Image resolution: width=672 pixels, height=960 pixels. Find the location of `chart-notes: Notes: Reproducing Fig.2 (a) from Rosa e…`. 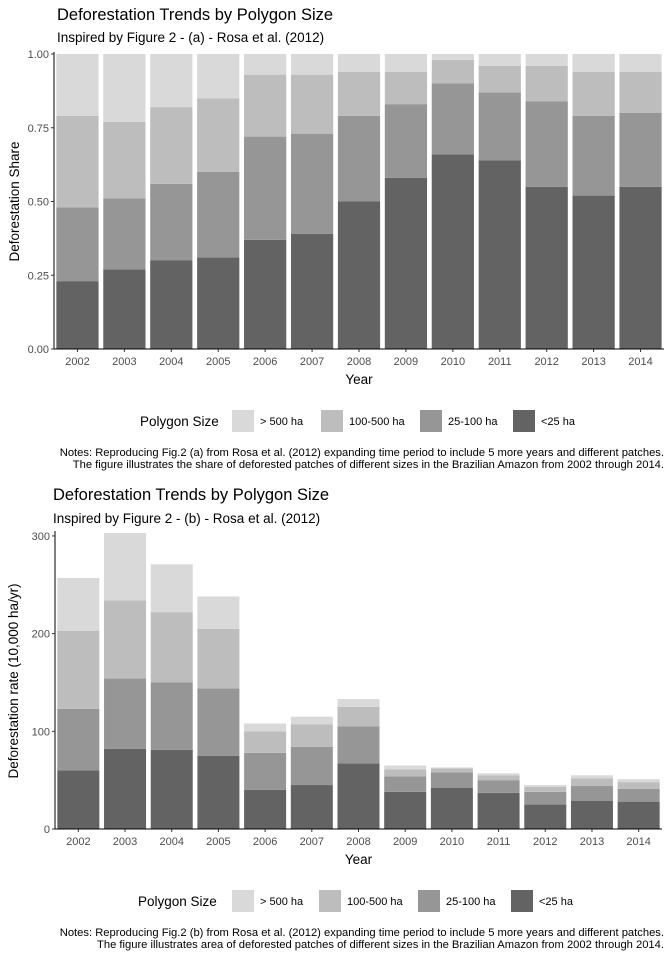

chart-notes: Notes: Reproducing Fig.2 (a) from Rosa e… is located at coordinates (362, 459).